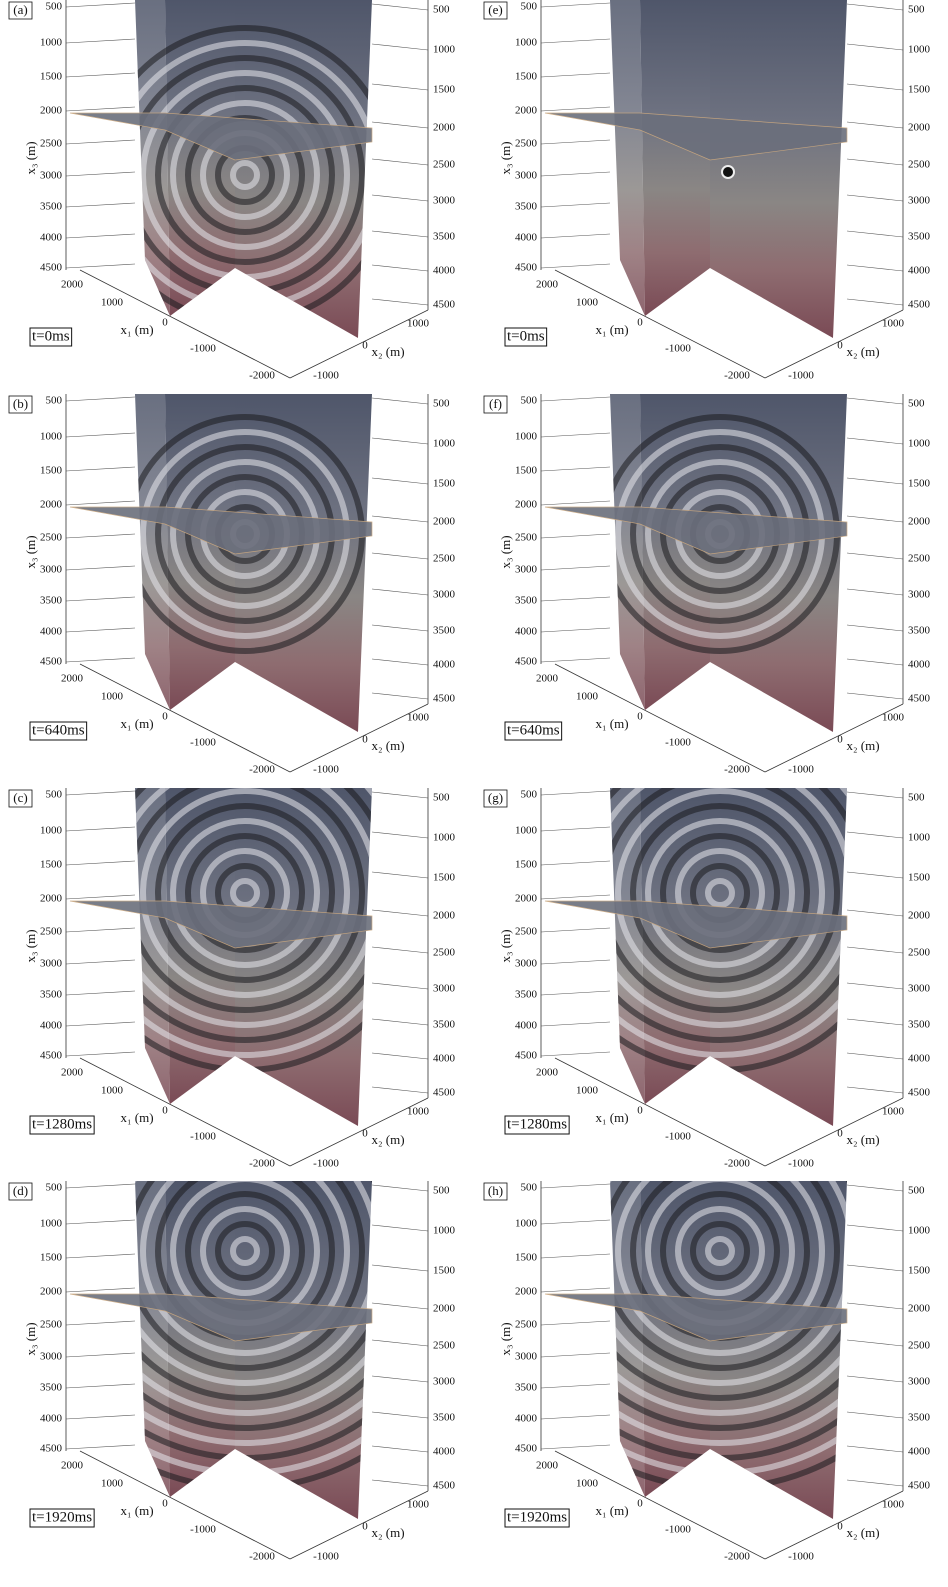 Image resolution: width=948 pixels, height=1587 pixels. What do you see at coordinates (547, 1073) in the screenshot?
I see `x1-tick-label: 2000` at bounding box center [547, 1073].